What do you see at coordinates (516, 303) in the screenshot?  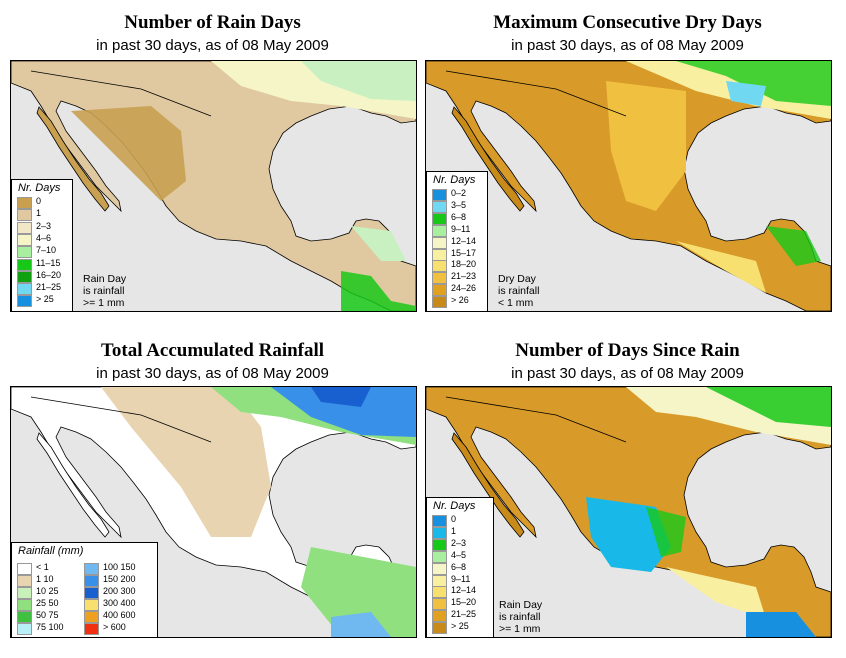 I see `note-line: < 1 mm` at bounding box center [516, 303].